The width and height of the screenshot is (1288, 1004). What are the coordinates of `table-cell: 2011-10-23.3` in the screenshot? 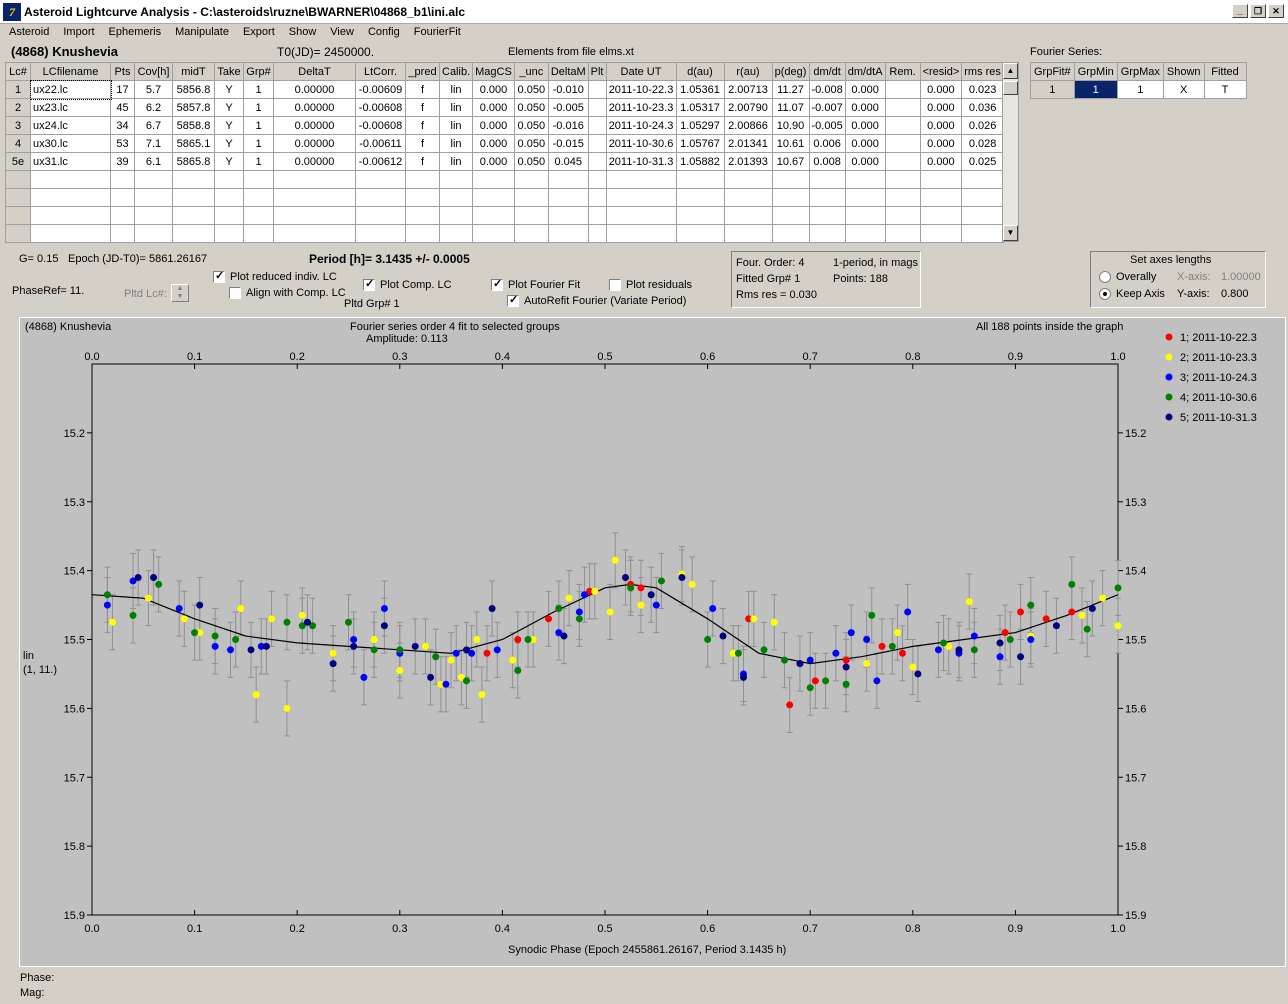 It's located at (641, 107).